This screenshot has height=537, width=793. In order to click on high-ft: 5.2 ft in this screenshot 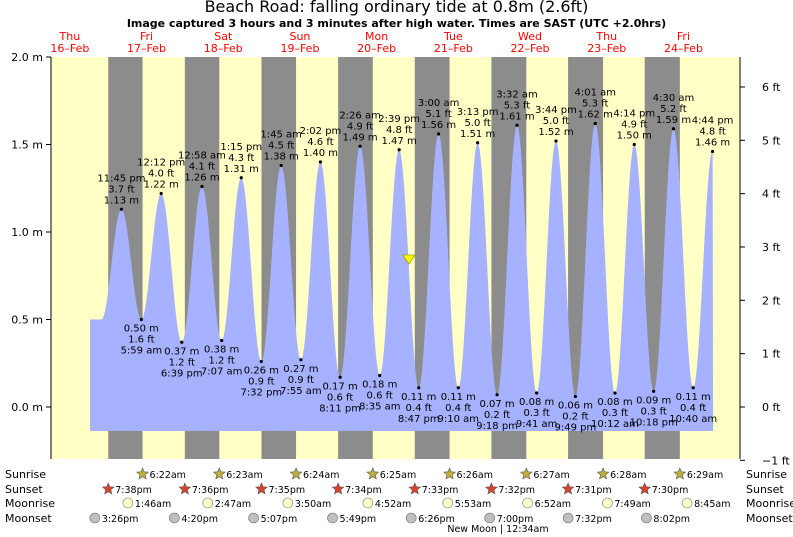, I will do `click(673, 109)`.